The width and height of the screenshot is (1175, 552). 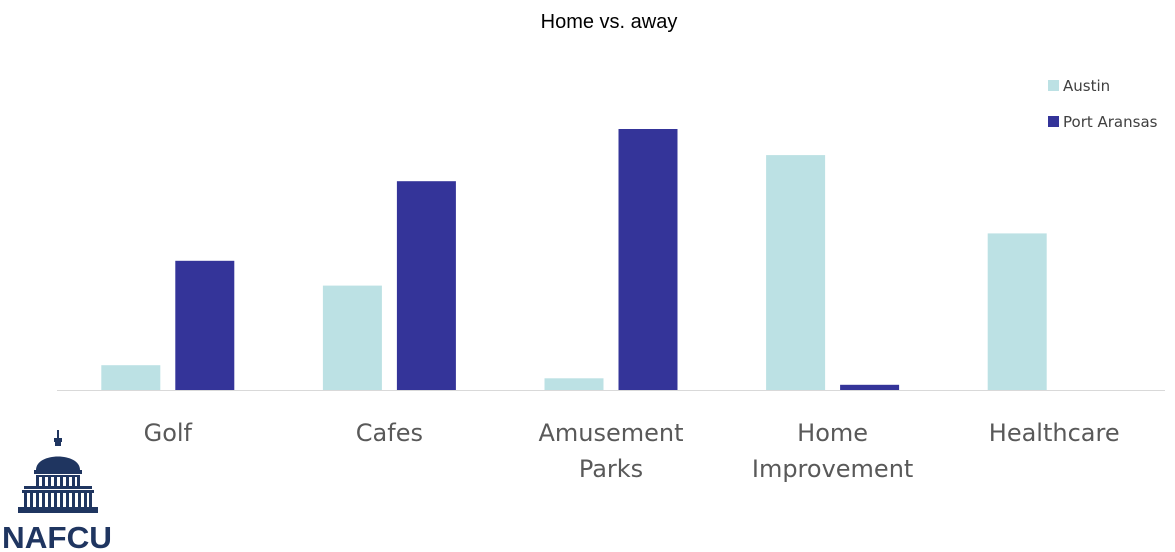 I want to click on legend-label-1: Port Aransas, so click(x=1110, y=122).